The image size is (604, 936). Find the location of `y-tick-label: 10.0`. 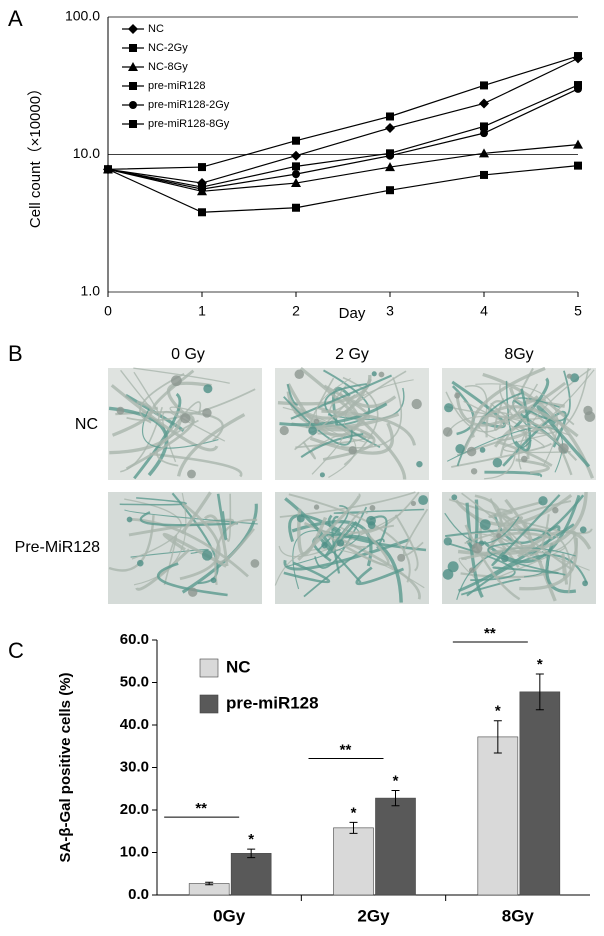

y-tick-label: 10.0 is located at coordinates (134, 851).